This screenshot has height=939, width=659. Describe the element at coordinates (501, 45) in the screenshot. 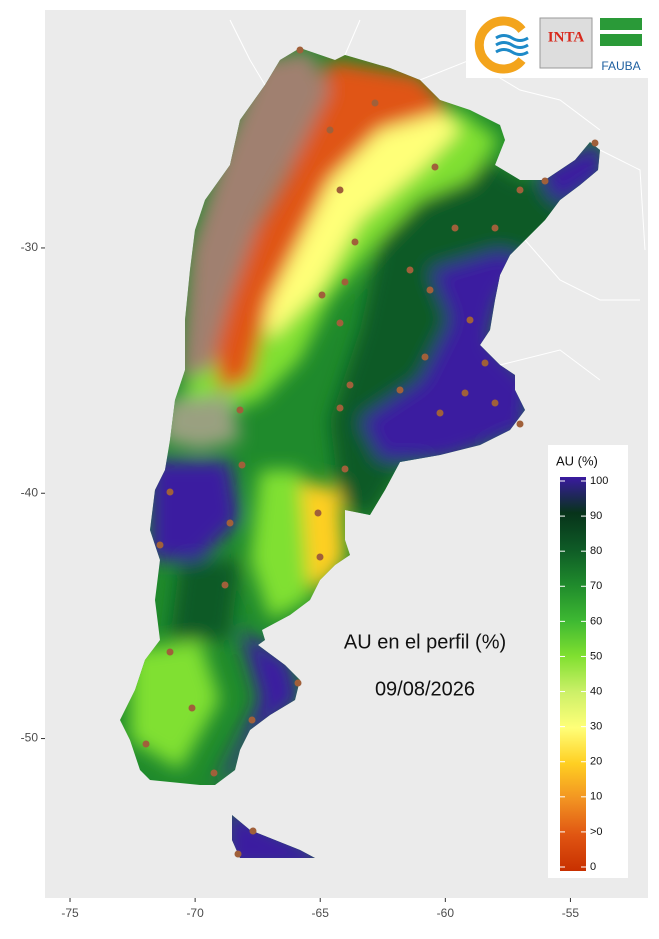

I see `logo-water` at that location.